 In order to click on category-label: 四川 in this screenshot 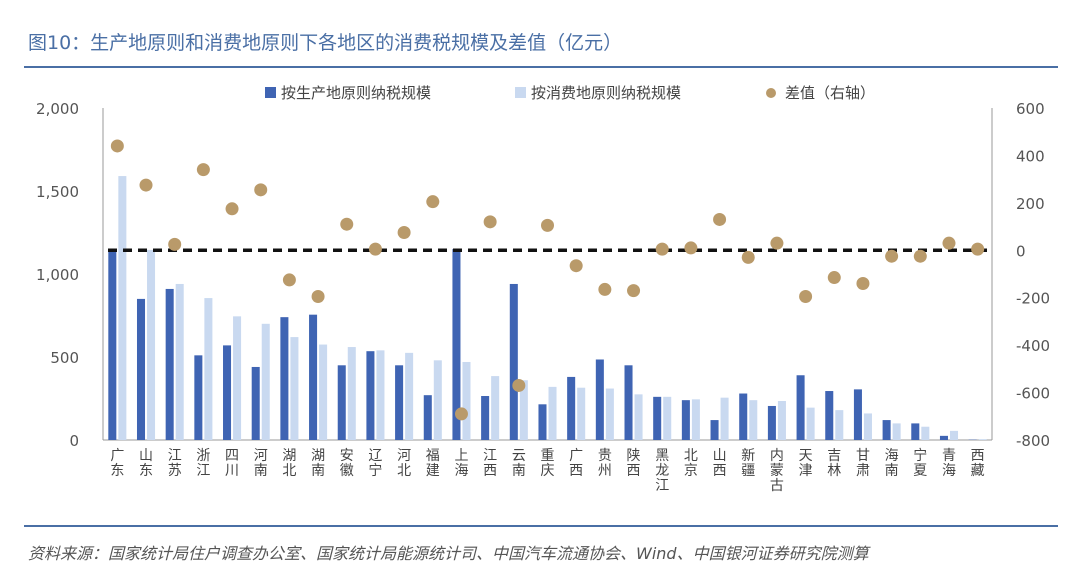, I will do `click(232, 463)`.